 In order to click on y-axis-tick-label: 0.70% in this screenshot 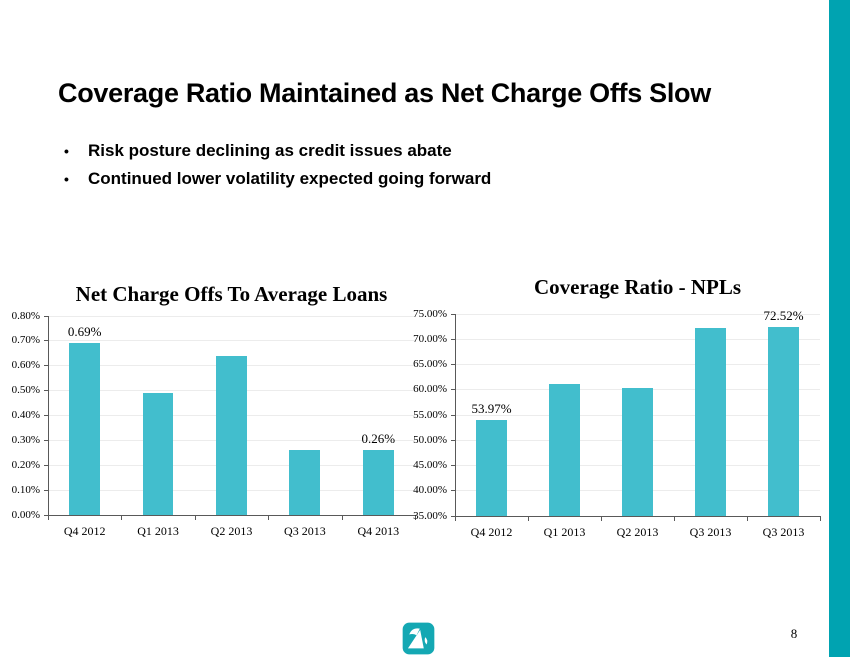, I will do `click(25, 340)`.